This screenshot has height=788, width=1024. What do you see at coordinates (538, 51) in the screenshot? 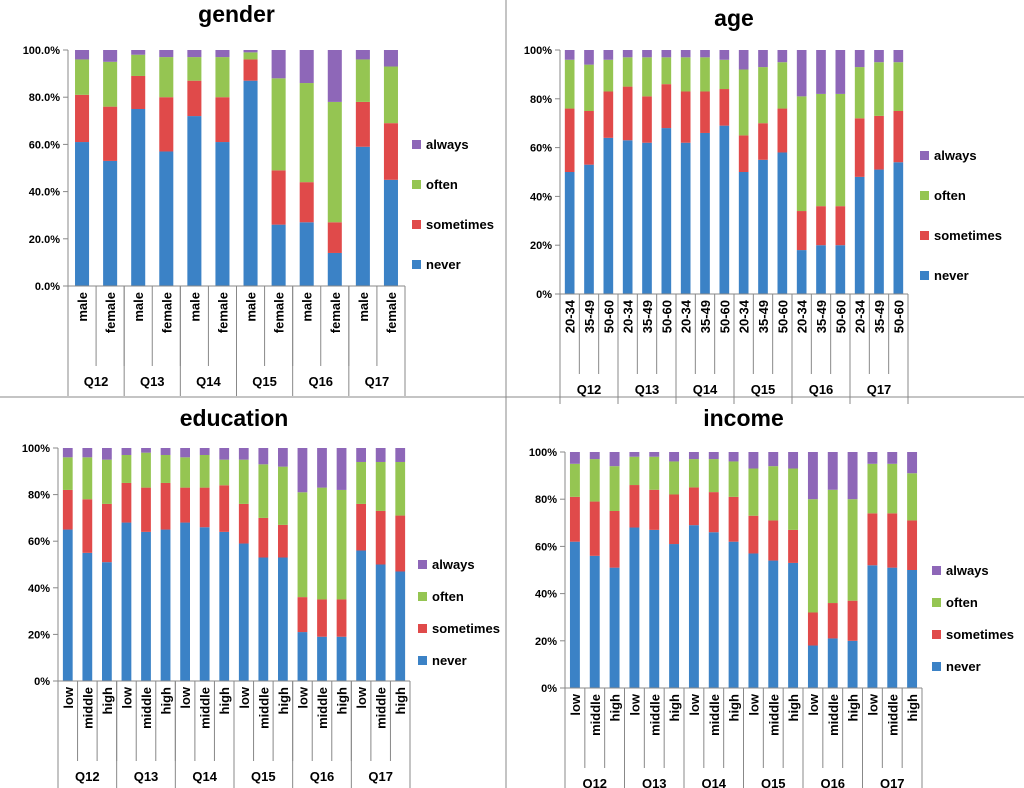
I see `y-tick-label: 100%` at bounding box center [538, 51].